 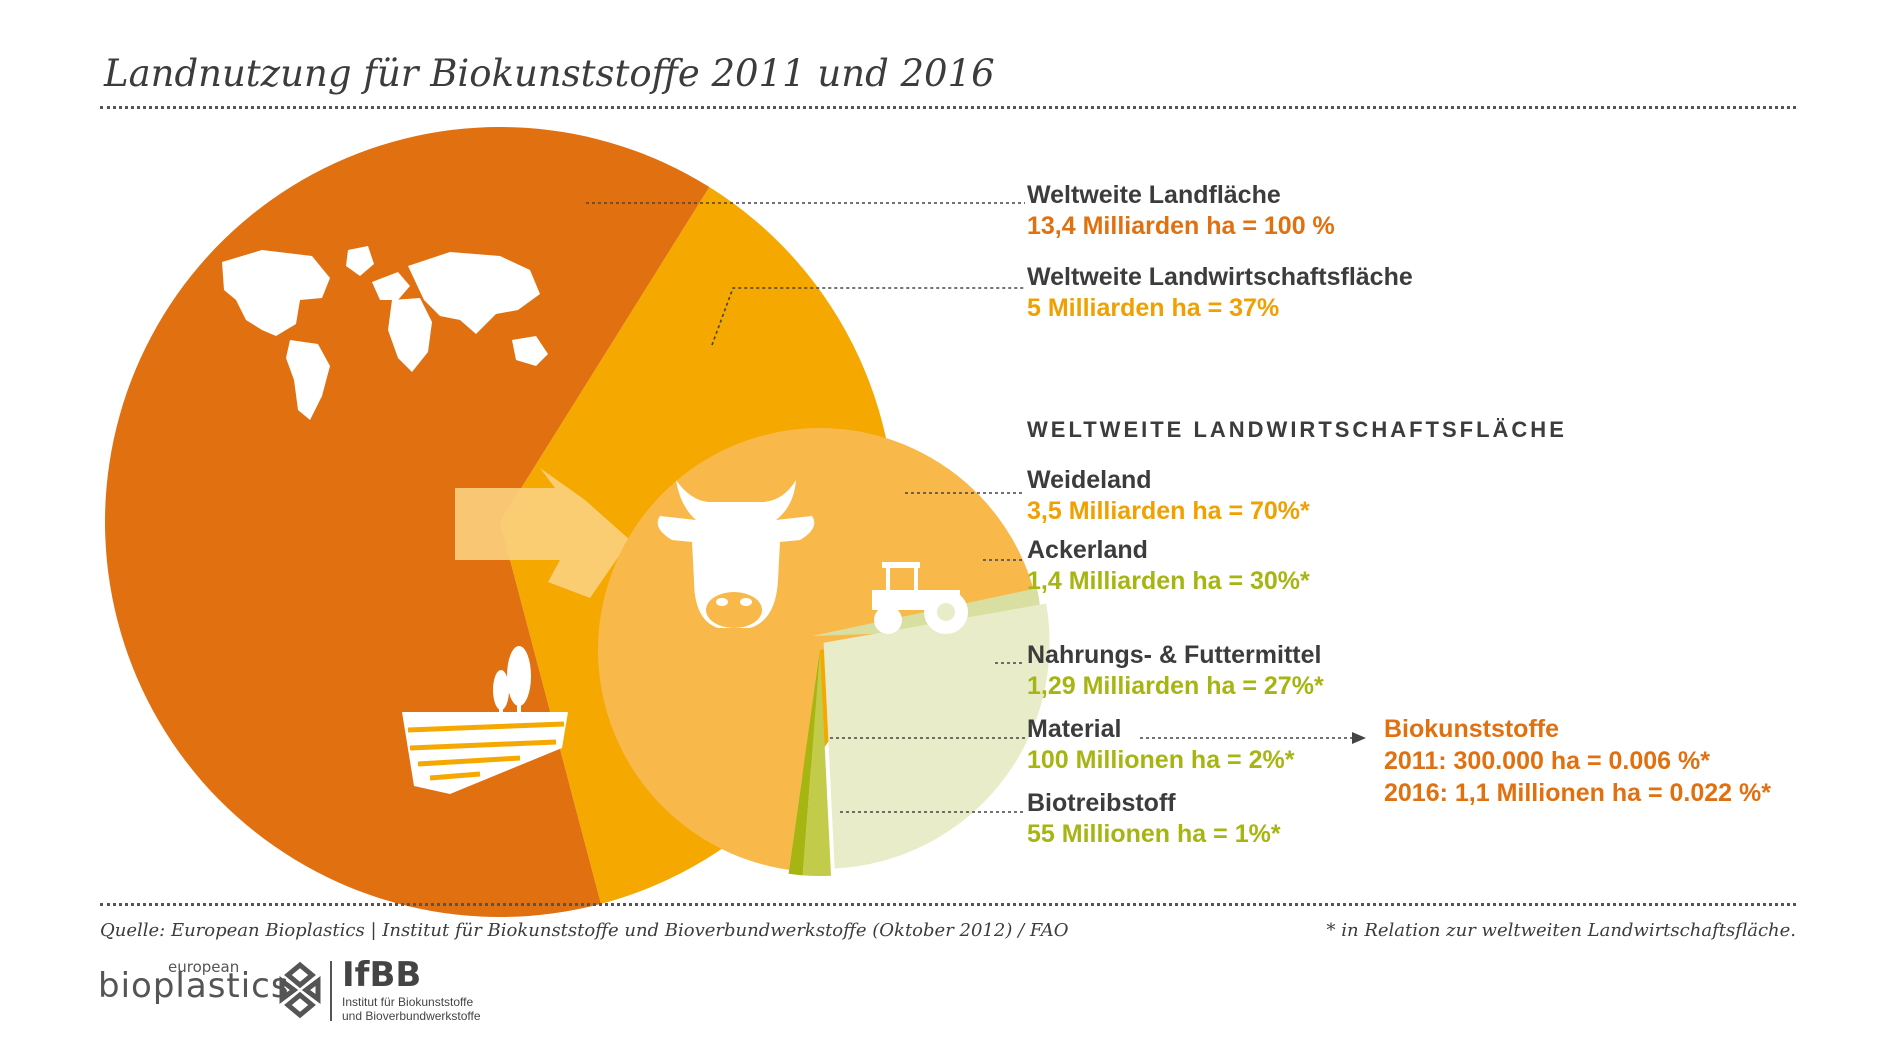 What do you see at coordinates (920, 598) in the screenshot?
I see `tractor-icon` at bounding box center [920, 598].